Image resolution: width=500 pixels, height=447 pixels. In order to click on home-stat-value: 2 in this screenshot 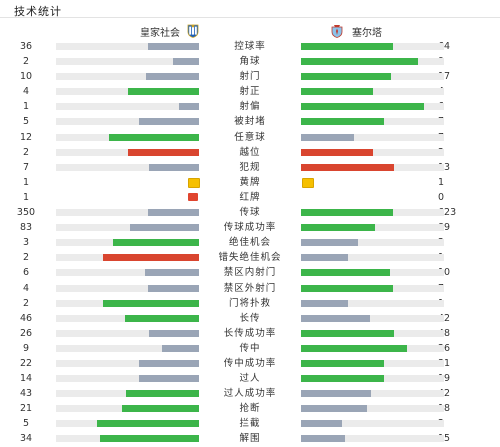, I will do `click(26, 258)`.